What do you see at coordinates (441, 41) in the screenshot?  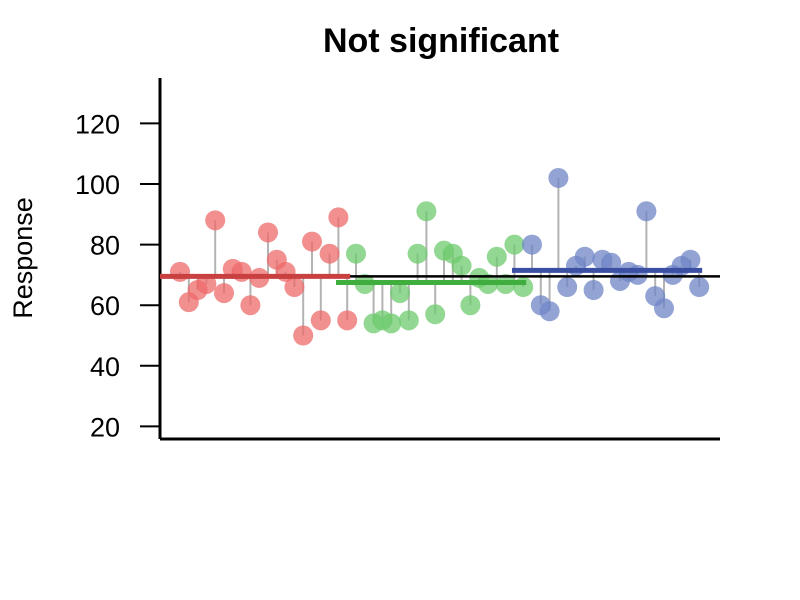 I see `chart-title: Not significant` at bounding box center [441, 41].